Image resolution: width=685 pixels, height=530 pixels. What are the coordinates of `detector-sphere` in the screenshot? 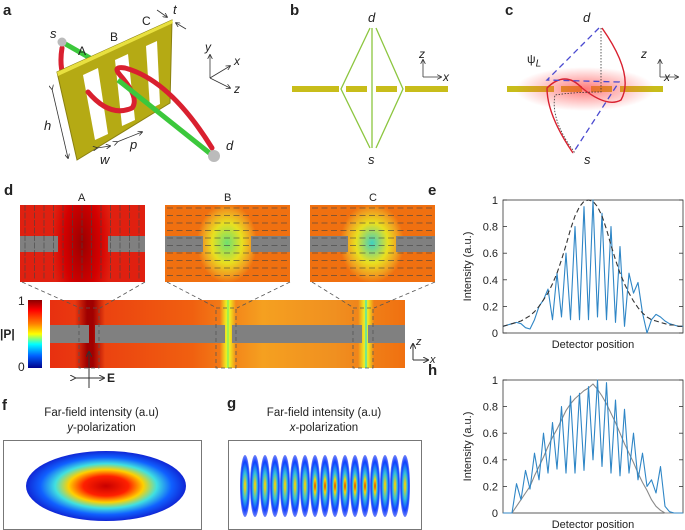 It's located at (214, 156).